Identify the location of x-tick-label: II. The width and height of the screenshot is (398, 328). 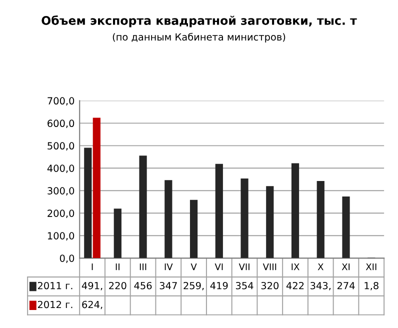
(118, 266).